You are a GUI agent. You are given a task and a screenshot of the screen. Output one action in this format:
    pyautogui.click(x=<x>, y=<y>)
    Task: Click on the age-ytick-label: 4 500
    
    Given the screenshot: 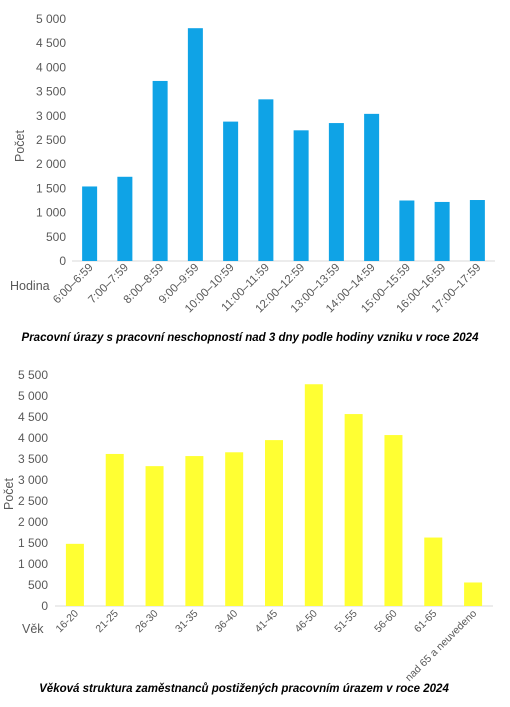 What is the action you would take?
    pyautogui.click(x=33, y=417)
    